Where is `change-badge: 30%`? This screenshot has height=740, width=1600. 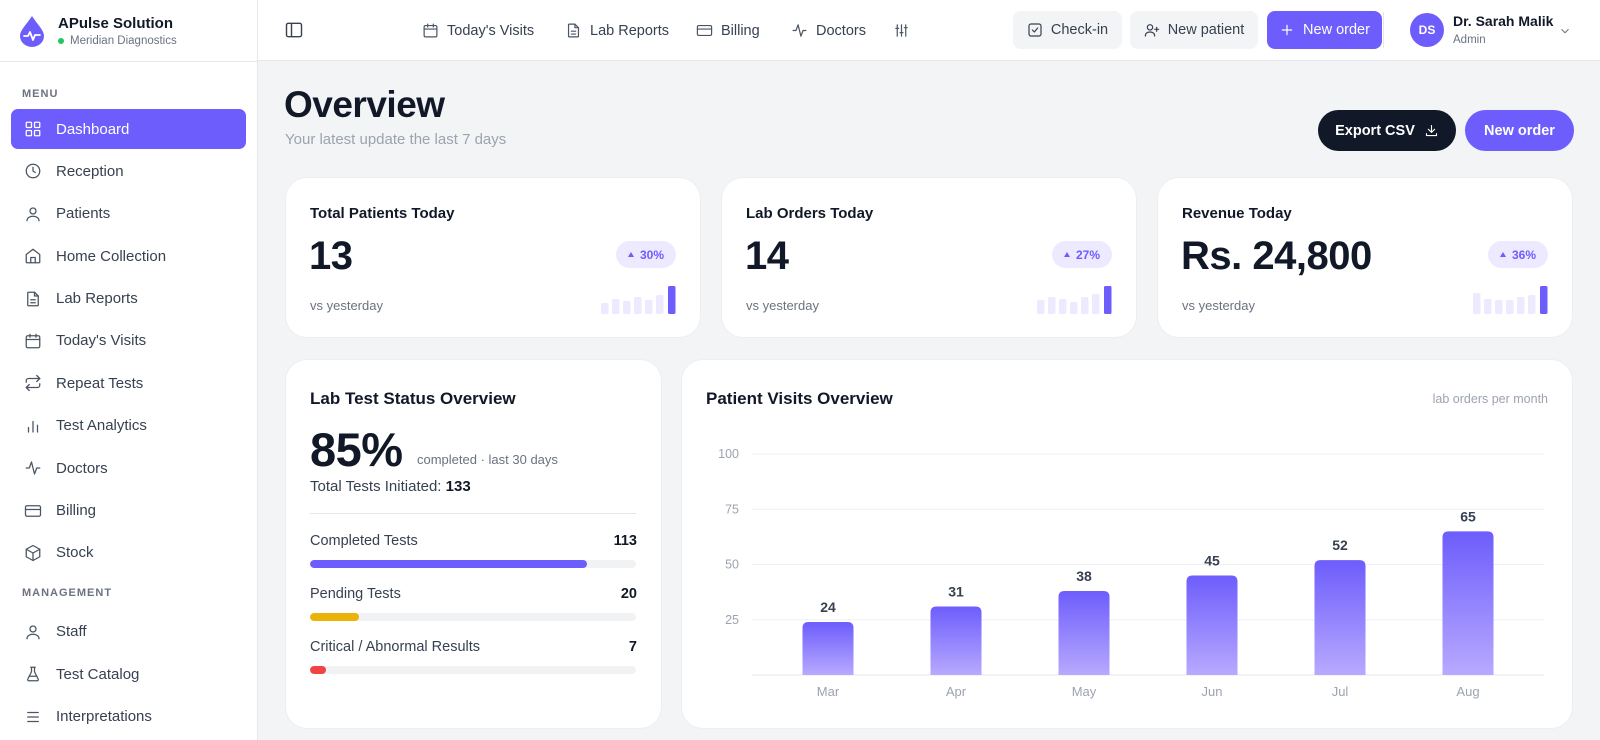
change-badge: 30% is located at coordinates (645, 254).